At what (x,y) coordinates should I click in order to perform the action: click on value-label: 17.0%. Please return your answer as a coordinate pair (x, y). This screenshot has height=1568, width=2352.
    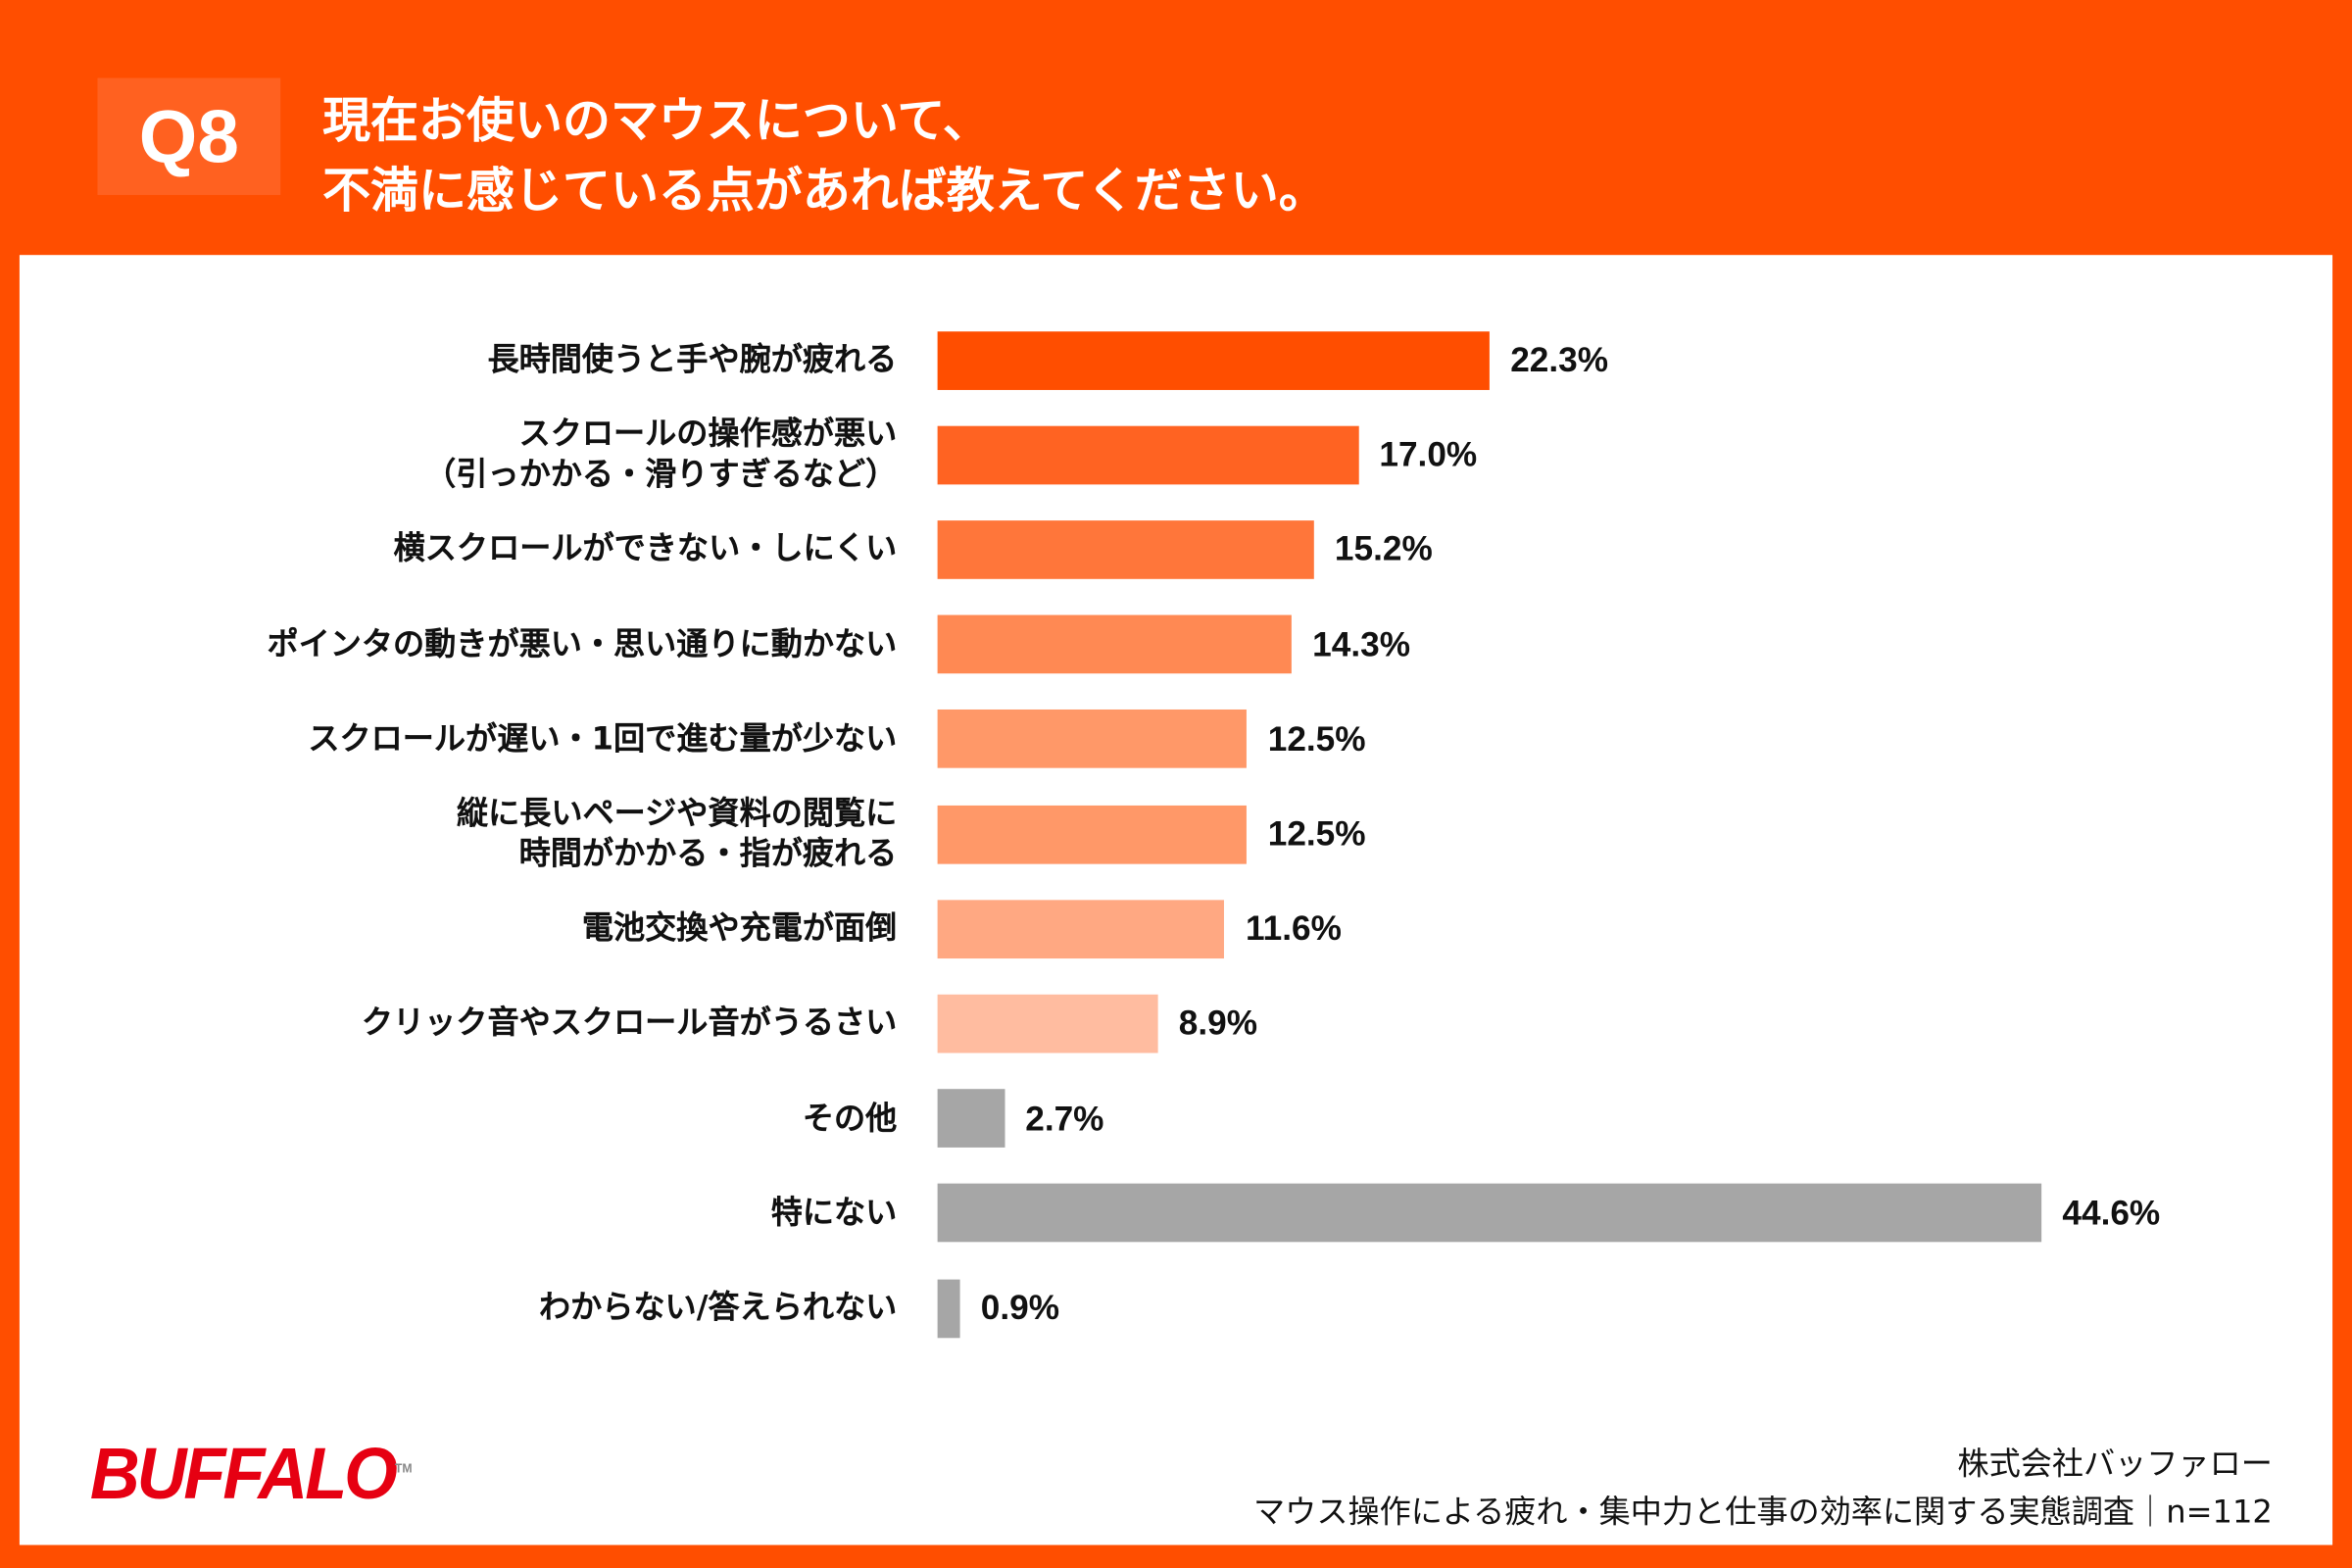
    Looking at the image, I should click on (1428, 454).